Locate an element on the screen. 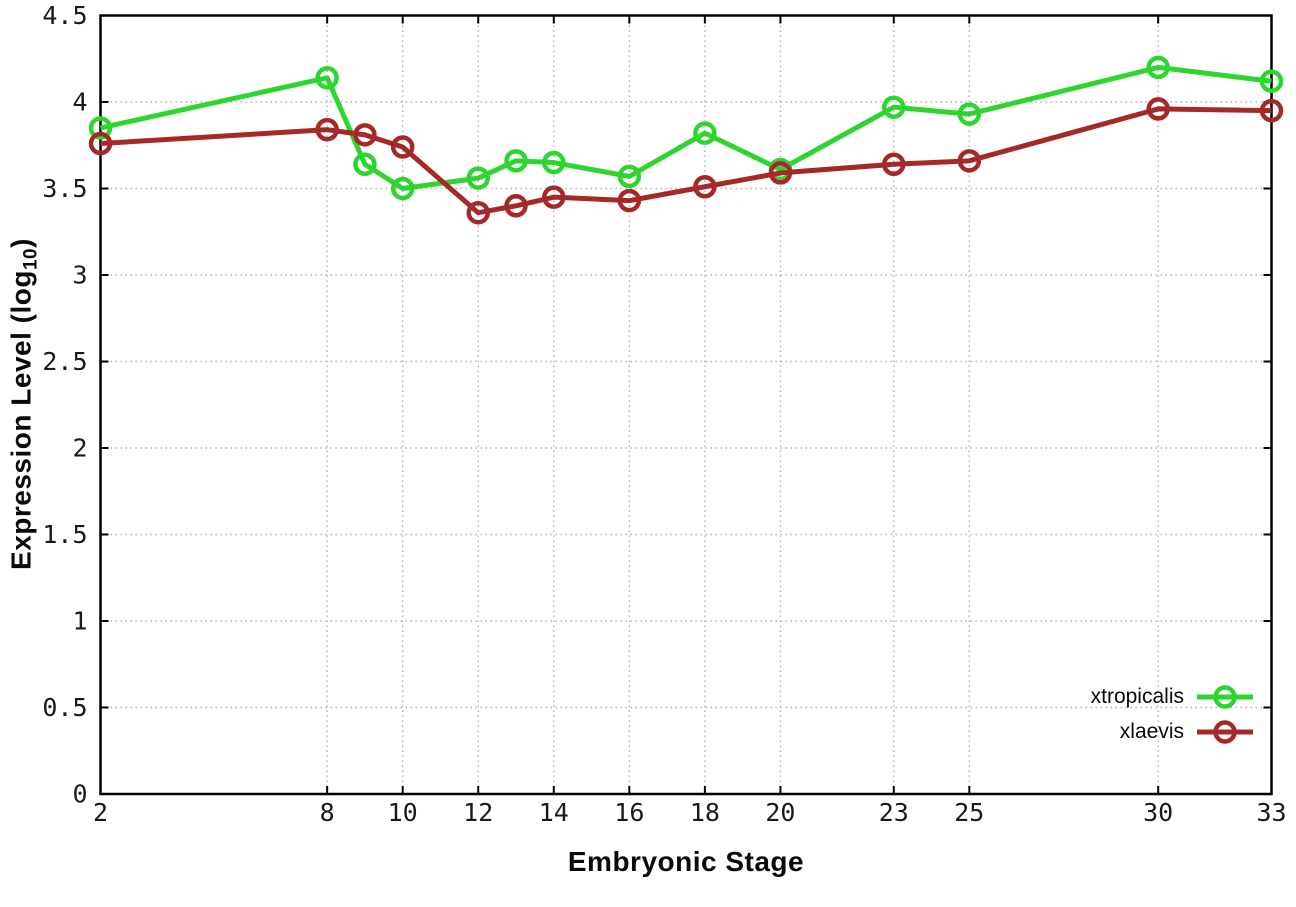  svg-text: 2.5 is located at coordinates (64, 361).